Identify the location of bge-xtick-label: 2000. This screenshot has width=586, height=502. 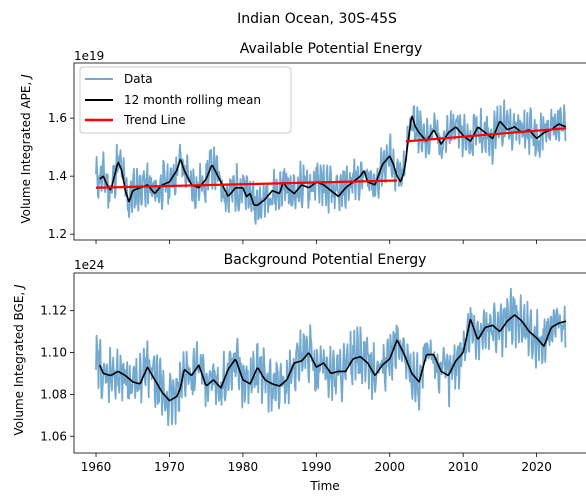
(389, 467).